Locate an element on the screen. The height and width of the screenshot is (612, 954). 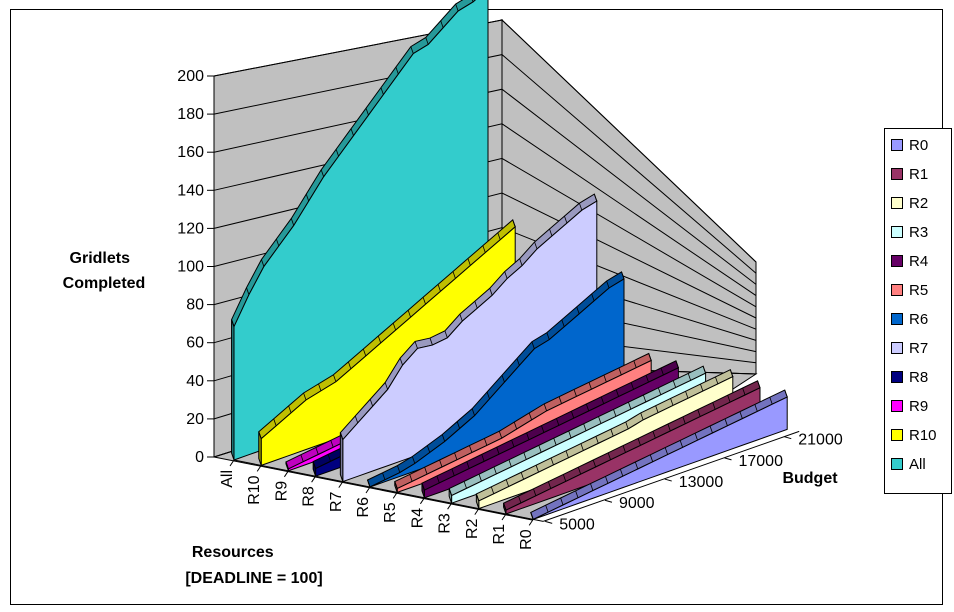
ribbon-seg-R8 is located at coordinates (329, 458).